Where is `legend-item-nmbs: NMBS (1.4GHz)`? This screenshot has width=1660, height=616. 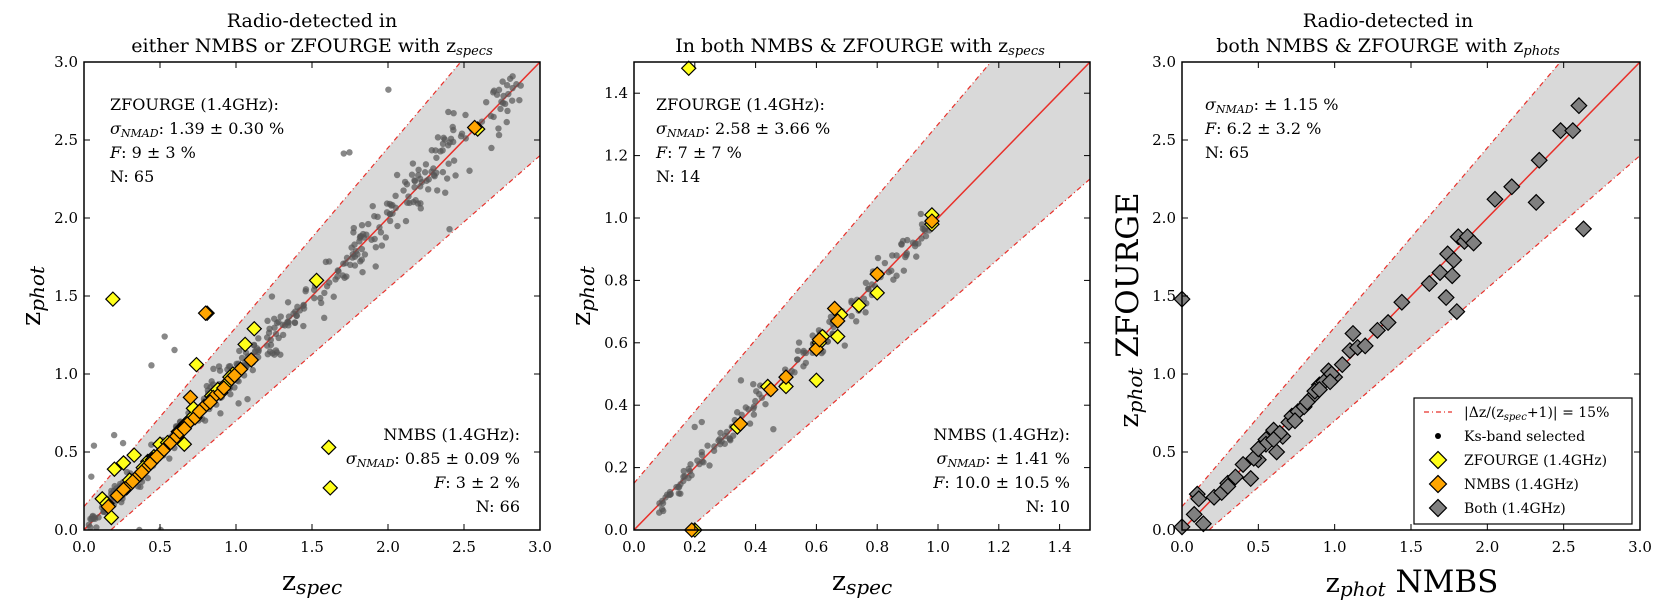 legend-item-nmbs: NMBS (1.4GHz) is located at coordinates (1503, 484).